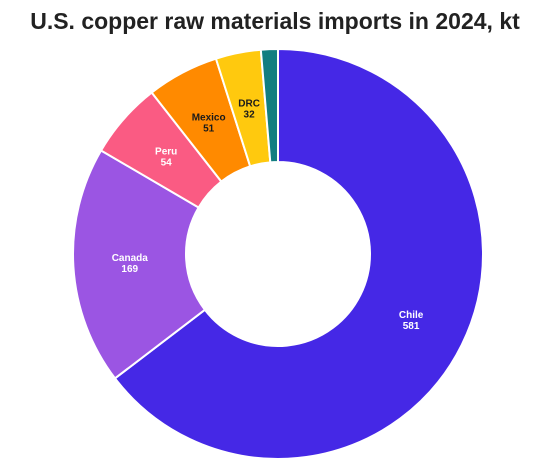 The height and width of the screenshot is (466, 550). Describe the element at coordinates (167, 162) in the screenshot. I see `slice-value-peru: 54` at that location.